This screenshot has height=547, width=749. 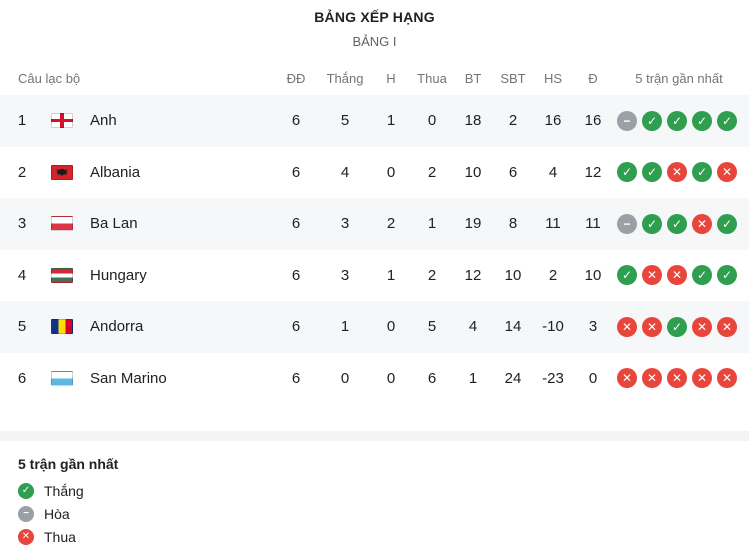 What do you see at coordinates (118, 275) in the screenshot?
I see `team-name: Hungary` at bounding box center [118, 275].